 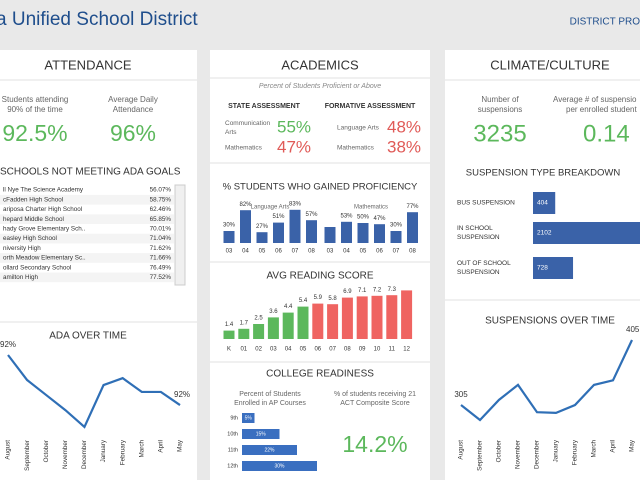 I want to click on chart-title: SUSPENSION TYPE BREAKDOWN, so click(x=543, y=173).